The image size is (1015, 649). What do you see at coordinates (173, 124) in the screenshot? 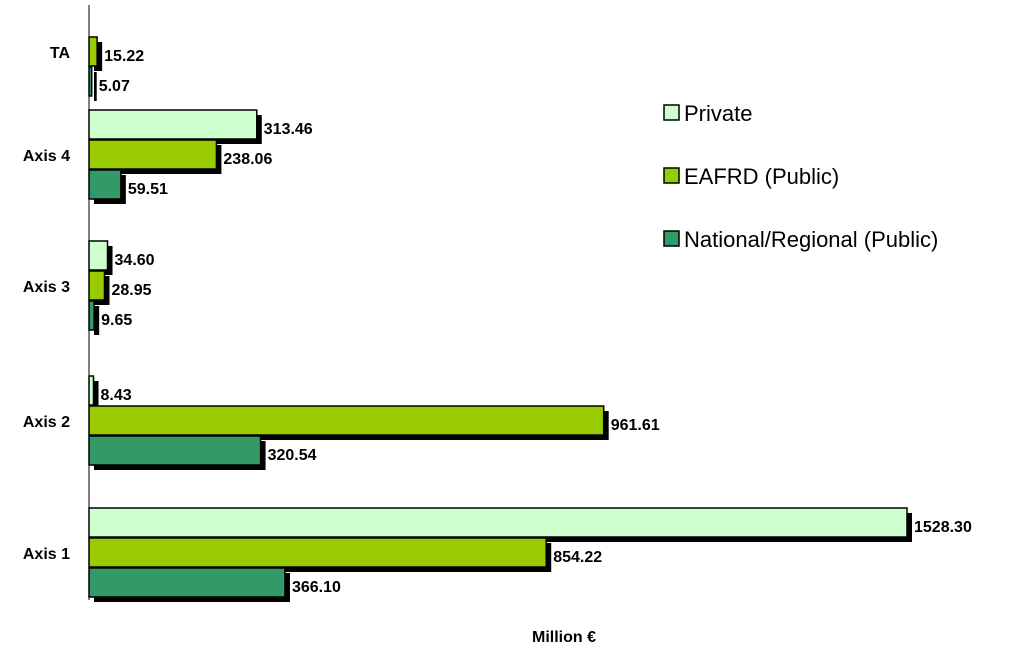
I see `bar-axis-4-private` at bounding box center [173, 124].